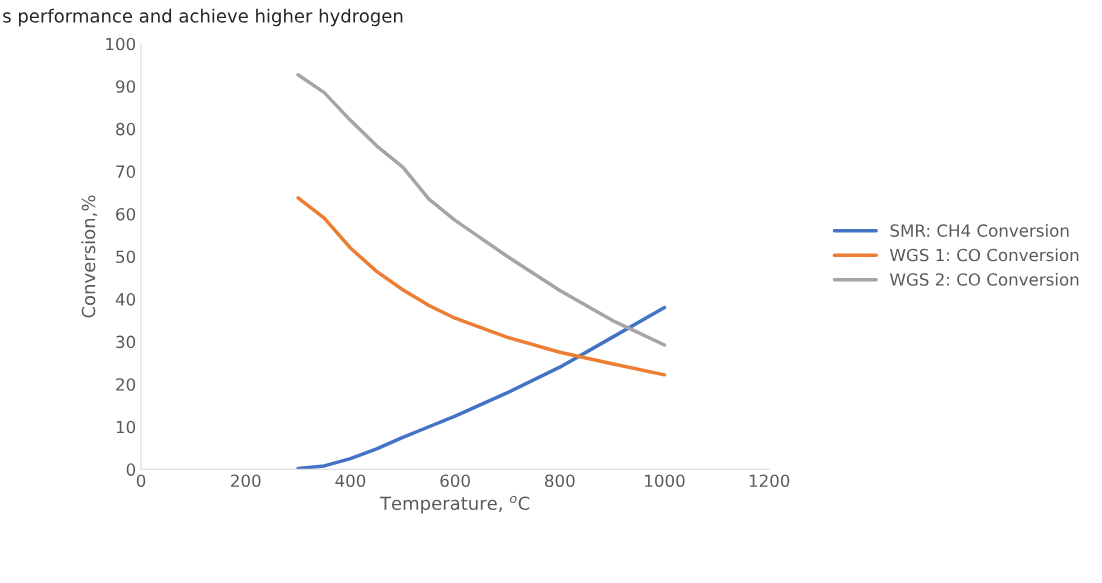 Image resolution: width=1102 pixels, height=583 pixels. Describe the element at coordinates (984, 255) in the screenshot. I see `legend-label: WGS 1: CO Conversion` at that location.